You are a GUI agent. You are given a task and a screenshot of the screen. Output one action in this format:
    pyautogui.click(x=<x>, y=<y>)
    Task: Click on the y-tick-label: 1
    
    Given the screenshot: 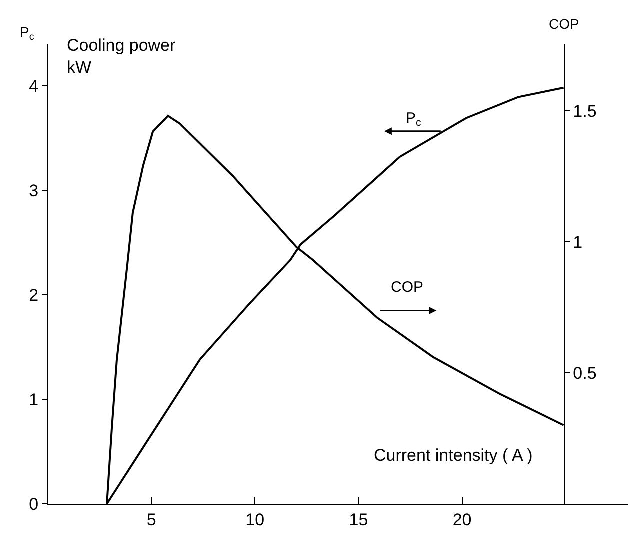 What is the action you would take?
    pyautogui.click(x=34, y=400)
    